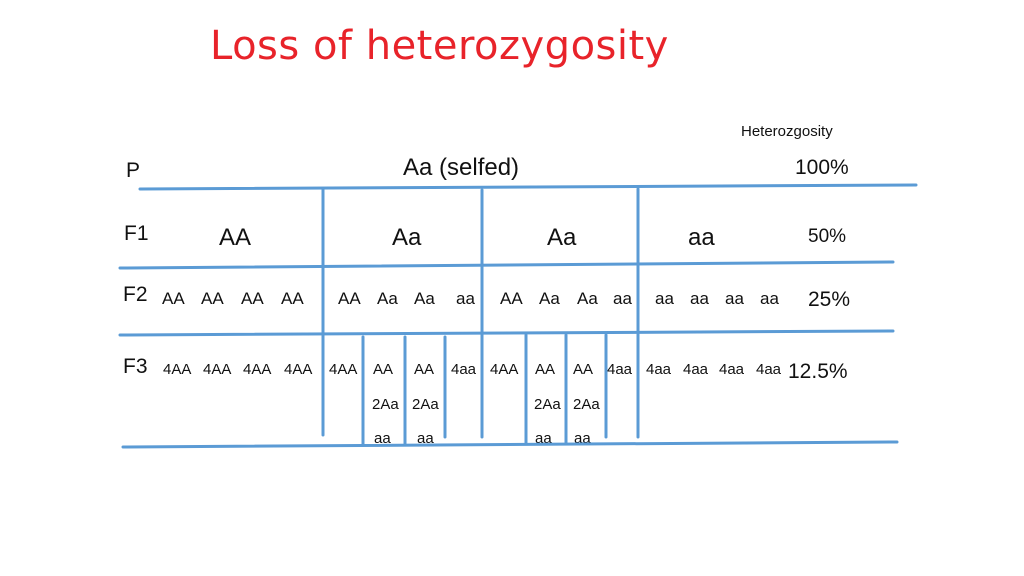  What do you see at coordinates (787, 131) in the screenshot?
I see `heterozygosity-header: Heterozgosity` at bounding box center [787, 131].